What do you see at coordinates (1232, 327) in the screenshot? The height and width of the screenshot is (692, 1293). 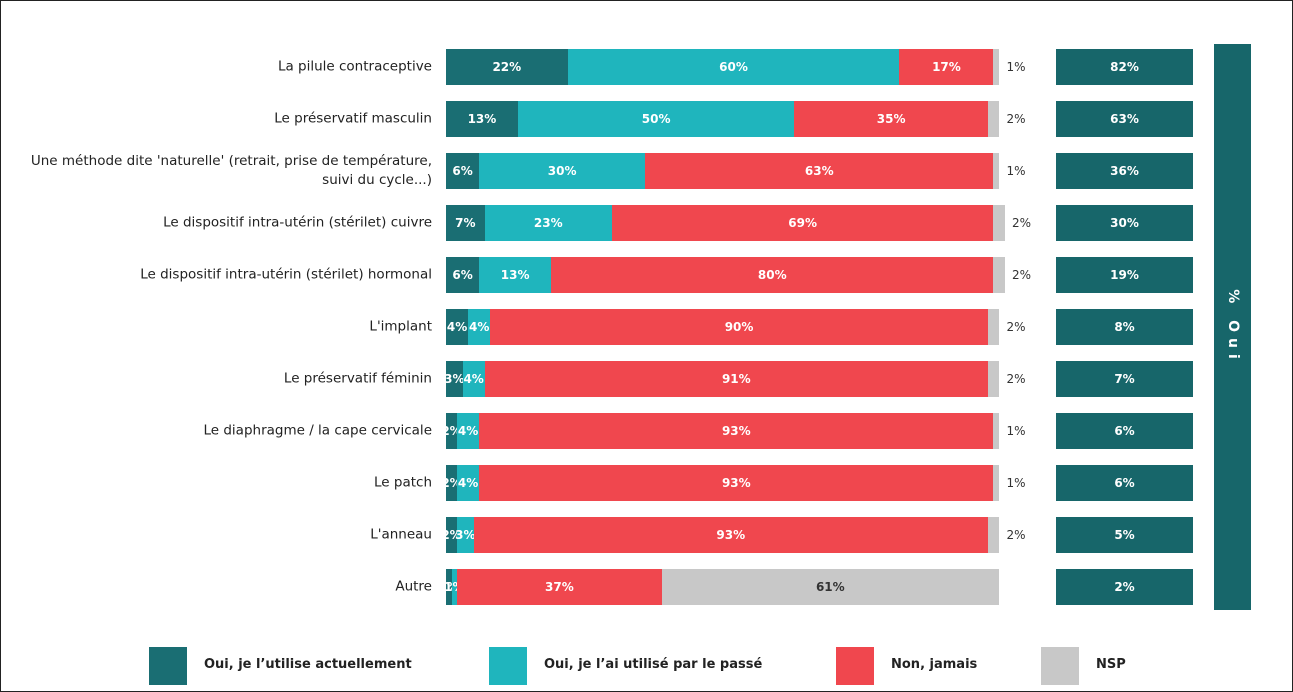 I see `summary-panel: % Oui` at bounding box center [1232, 327].